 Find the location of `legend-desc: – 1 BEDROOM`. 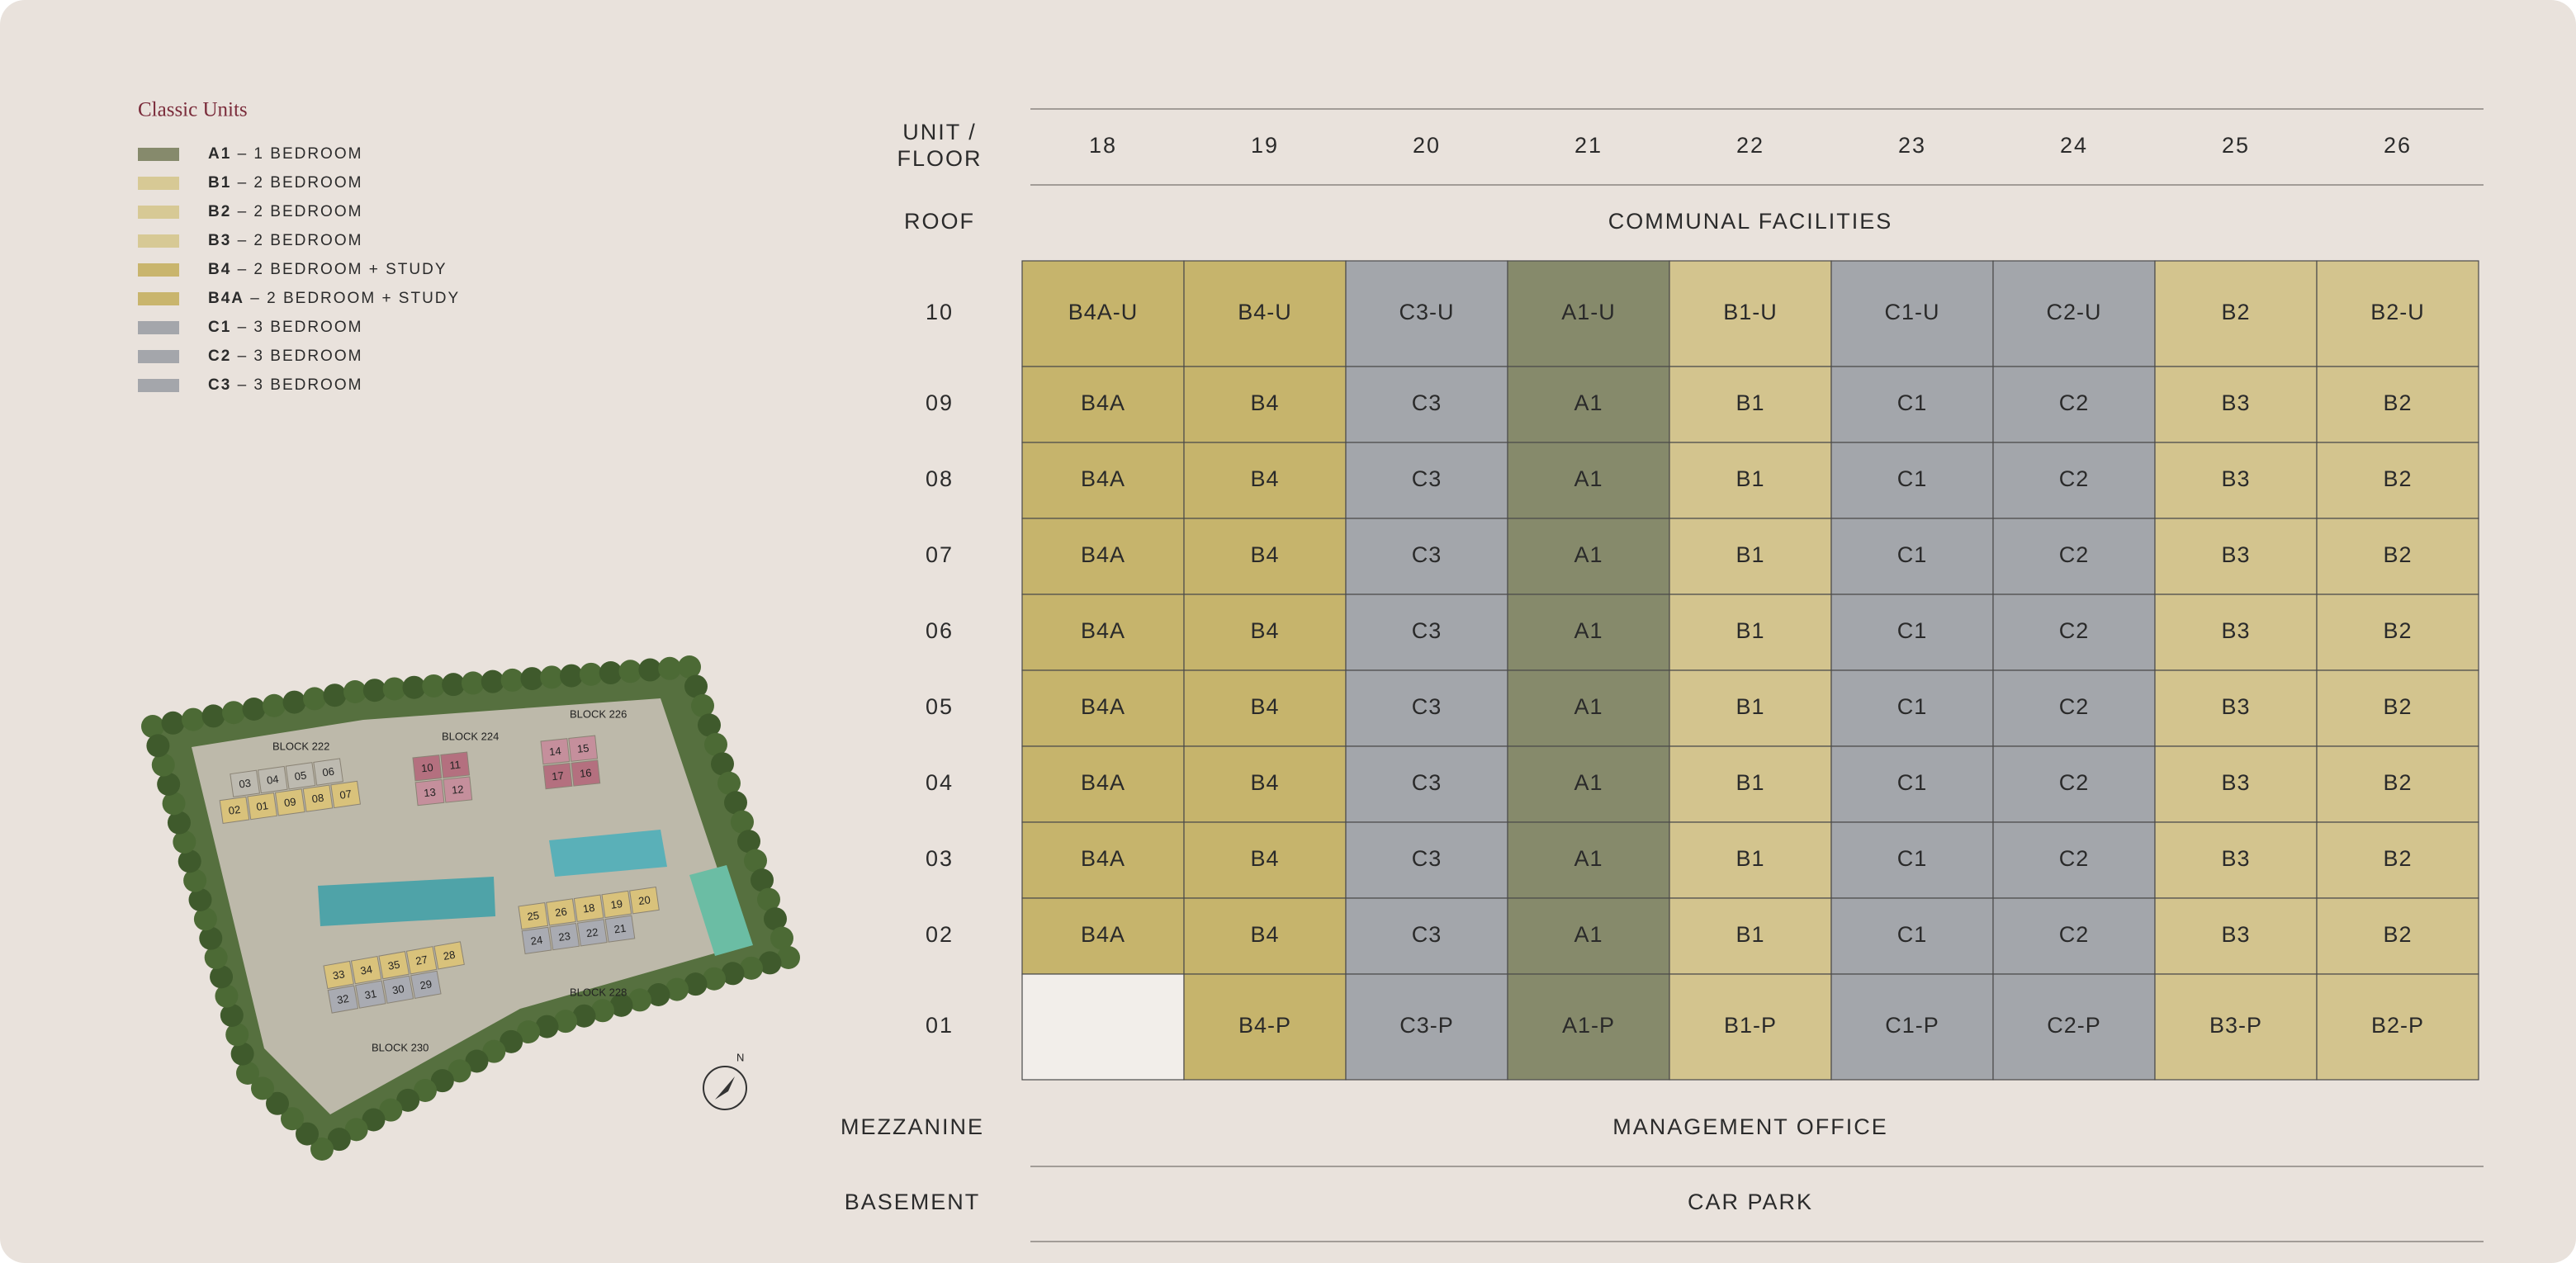

legend-desc: – 1 BEDROOM is located at coordinates (296, 154).